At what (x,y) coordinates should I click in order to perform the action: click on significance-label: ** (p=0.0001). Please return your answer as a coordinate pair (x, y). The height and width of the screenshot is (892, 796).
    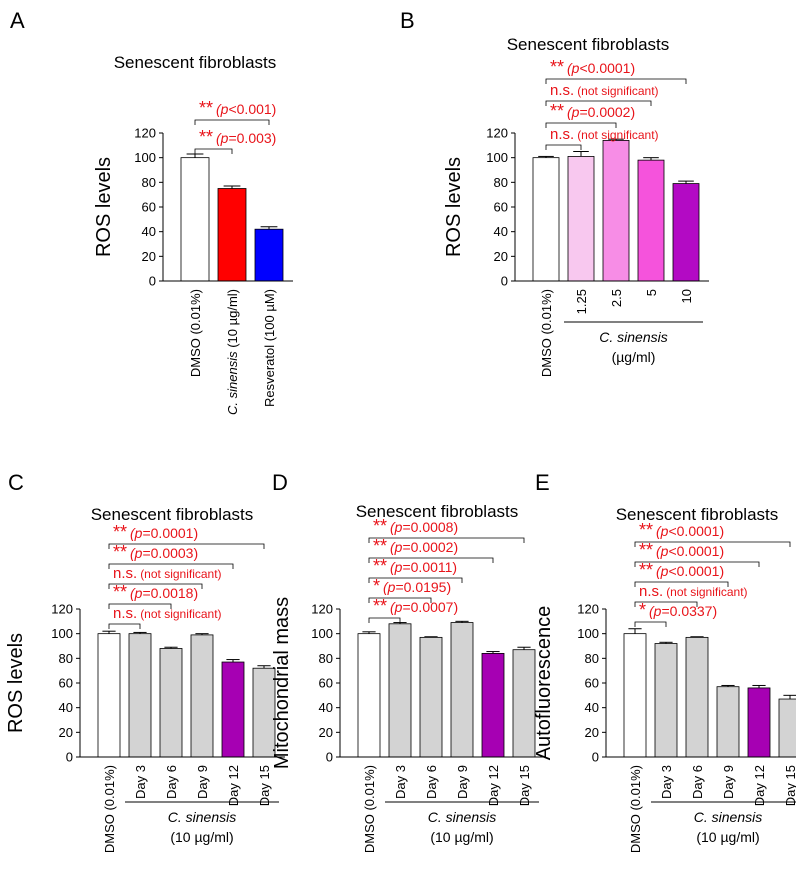
    Looking at the image, I should click on (155, 532).